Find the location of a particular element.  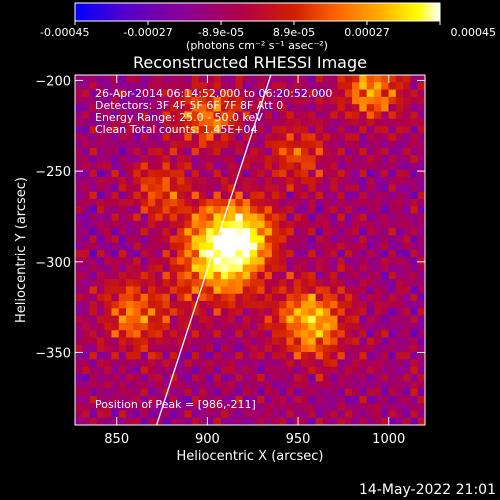

footer-datetime: 14-May-2022 21:01 is located at coordinates (427, 490).